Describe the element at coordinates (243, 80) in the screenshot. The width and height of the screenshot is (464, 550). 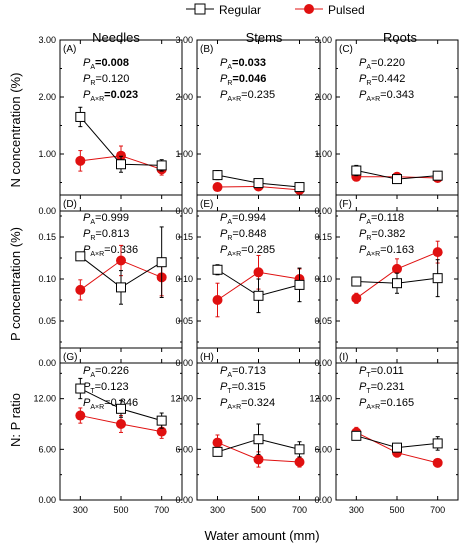
I see `stat-line: PR=0.046` at that location.